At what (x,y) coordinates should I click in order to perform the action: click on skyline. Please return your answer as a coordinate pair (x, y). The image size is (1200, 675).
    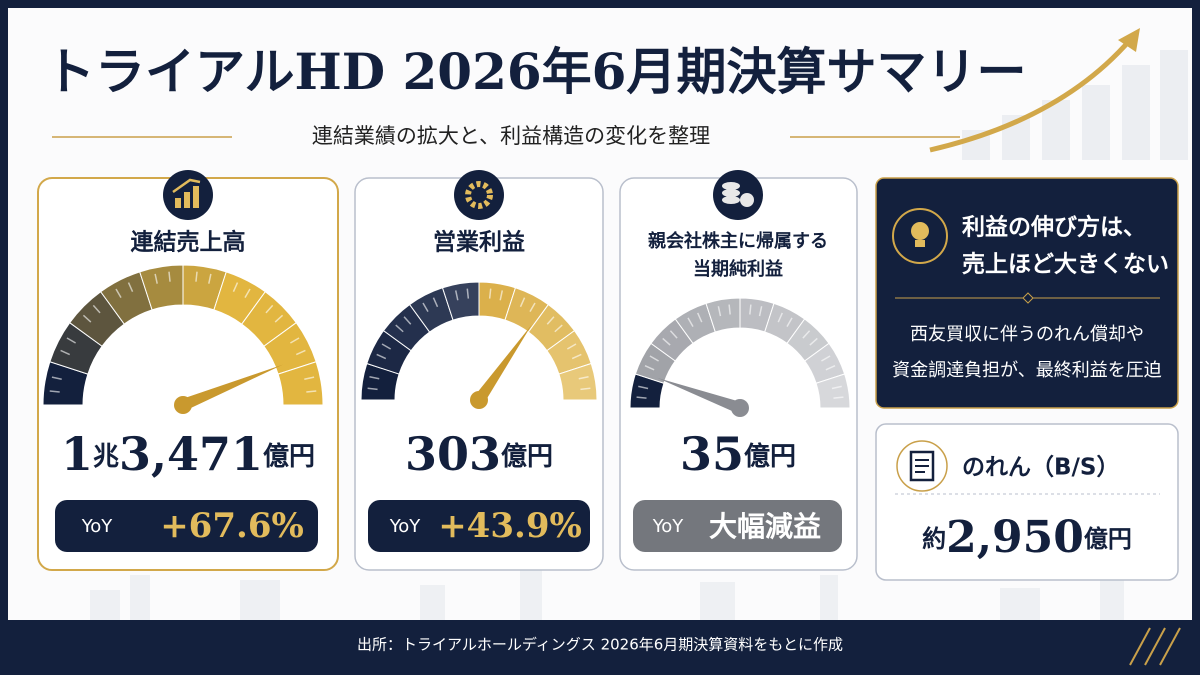
    Looking at the image, I should click on (607, 595).